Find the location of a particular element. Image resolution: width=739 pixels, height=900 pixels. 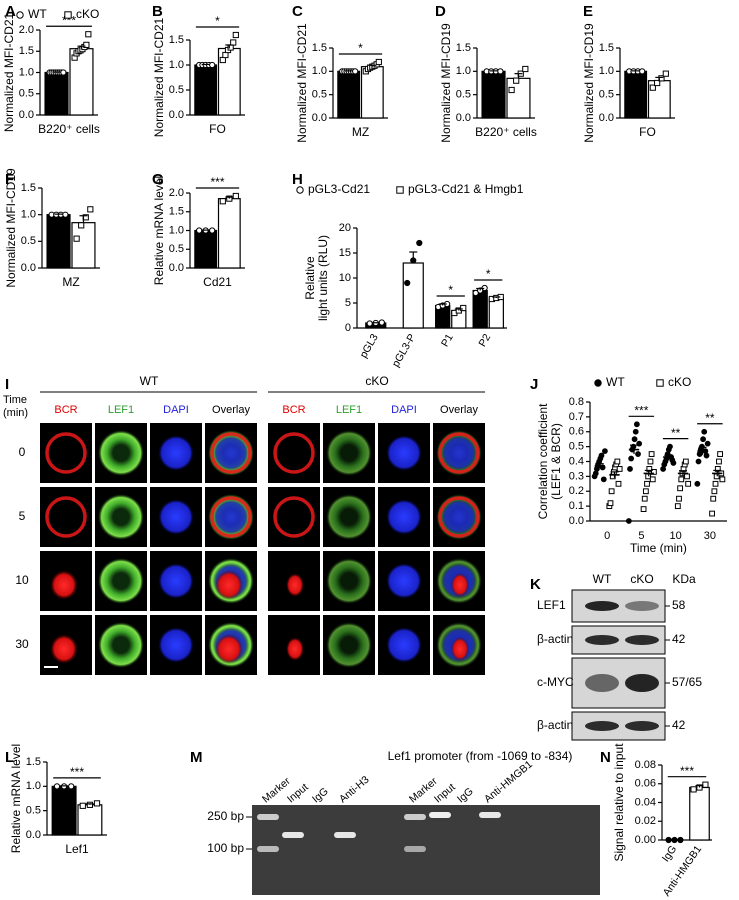

x-tick-label: 5 is located at coordinates (641, 536).